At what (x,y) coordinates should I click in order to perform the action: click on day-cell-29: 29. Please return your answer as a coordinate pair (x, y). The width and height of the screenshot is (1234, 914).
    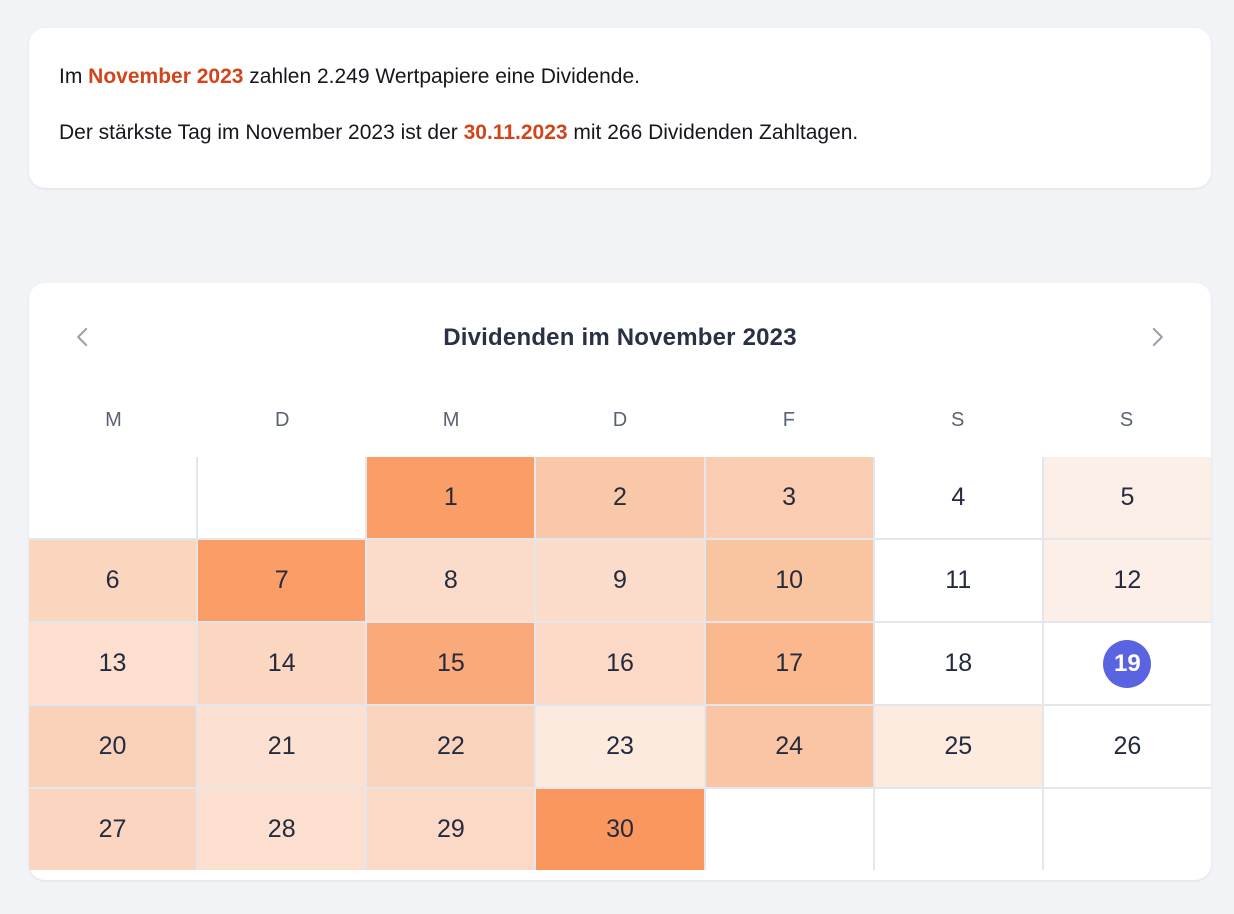
    Looking at the image, I should click on (451, 829).